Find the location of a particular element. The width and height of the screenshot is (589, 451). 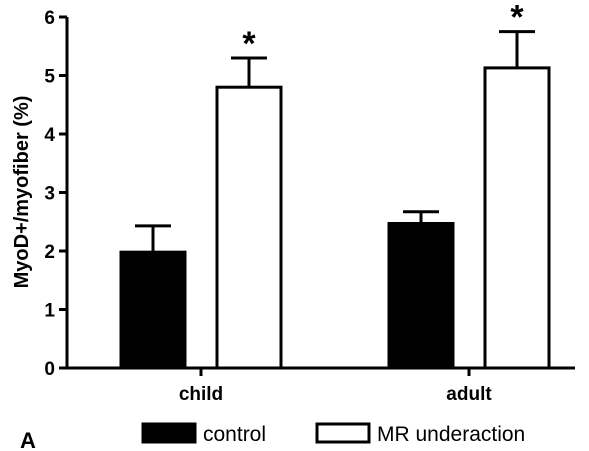

legend-label: control is located at coordinates (234, 434).